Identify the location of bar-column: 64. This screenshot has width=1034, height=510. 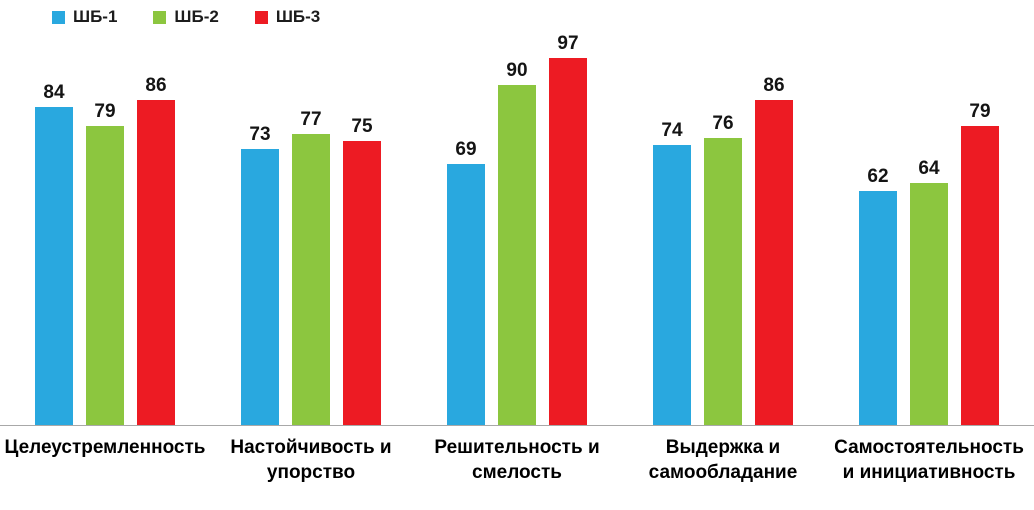
(929, 292).